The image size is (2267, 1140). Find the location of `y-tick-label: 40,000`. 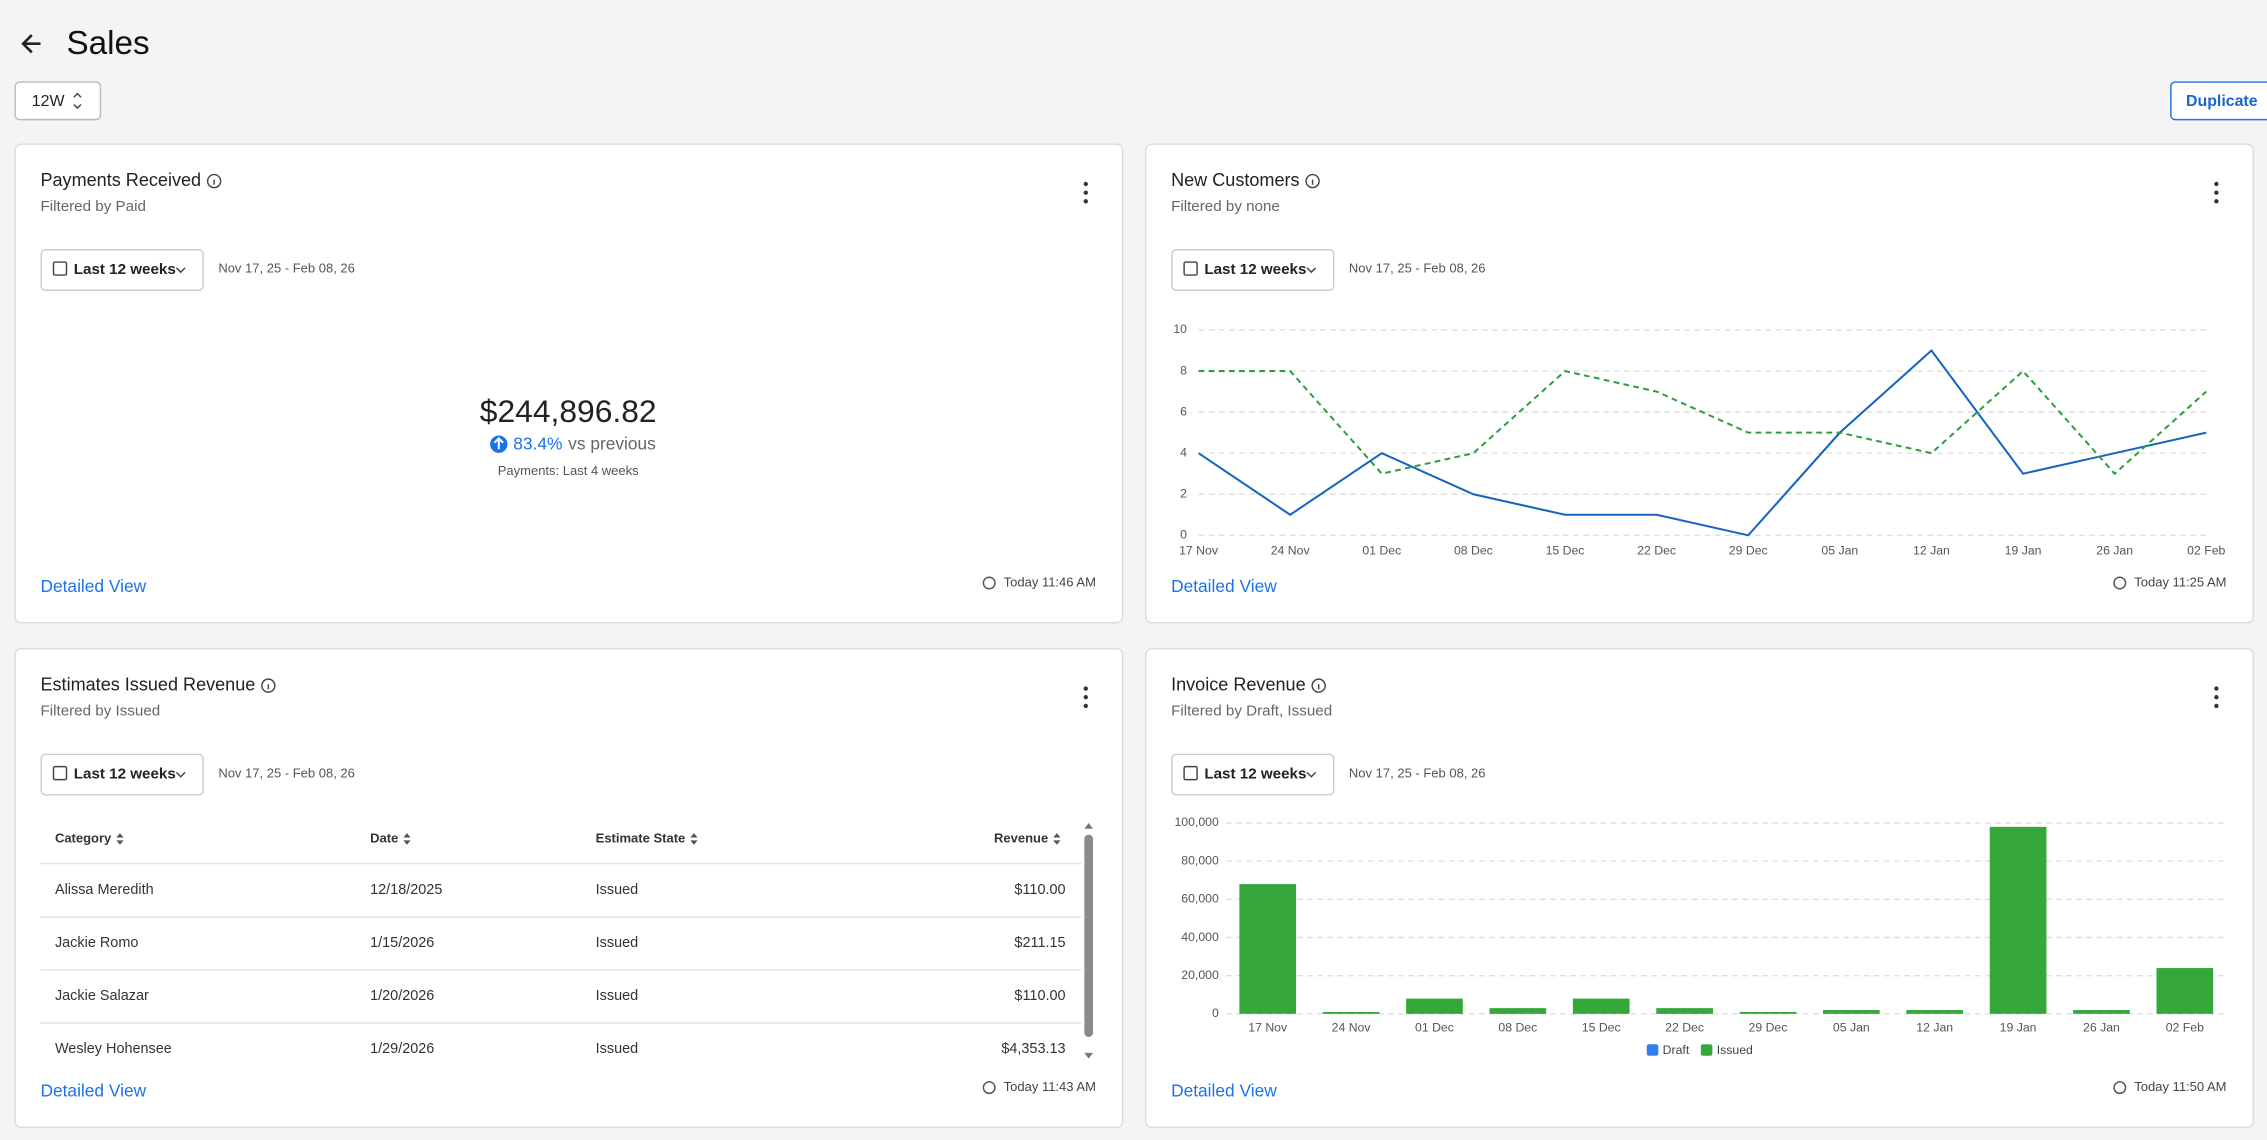

y-tick-label: 40,000 is located at coordinates (1200, 937).